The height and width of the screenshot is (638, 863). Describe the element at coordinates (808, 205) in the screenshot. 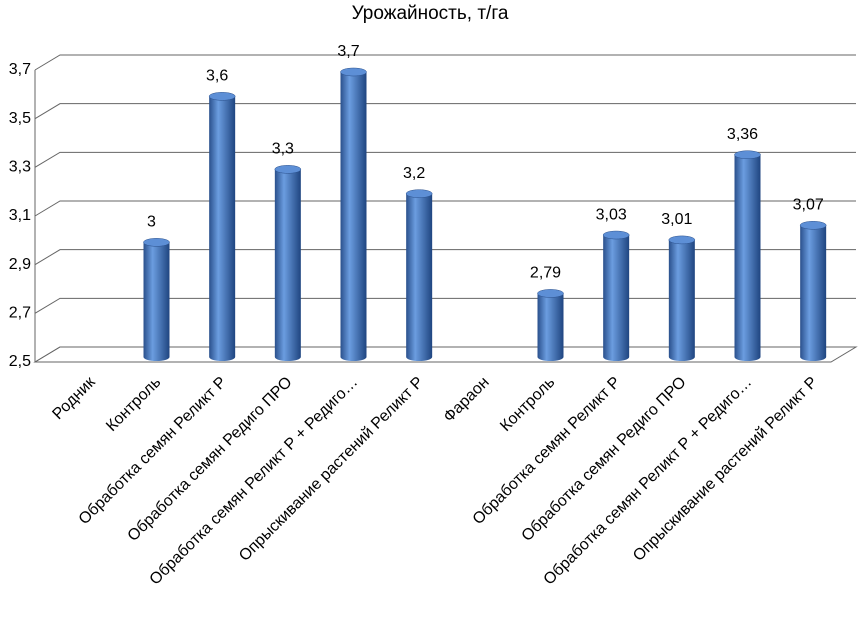

I see `value-label: 3,07` at that location.